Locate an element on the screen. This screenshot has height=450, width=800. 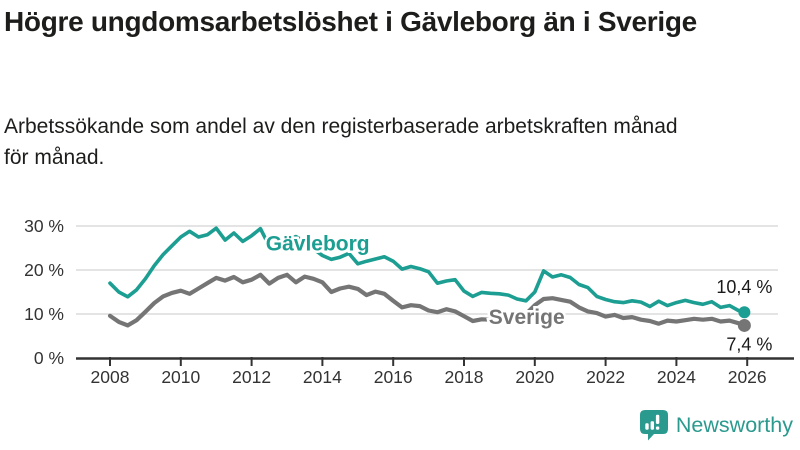
brand-name: Newsworthy is located at coordinates (734, 424).